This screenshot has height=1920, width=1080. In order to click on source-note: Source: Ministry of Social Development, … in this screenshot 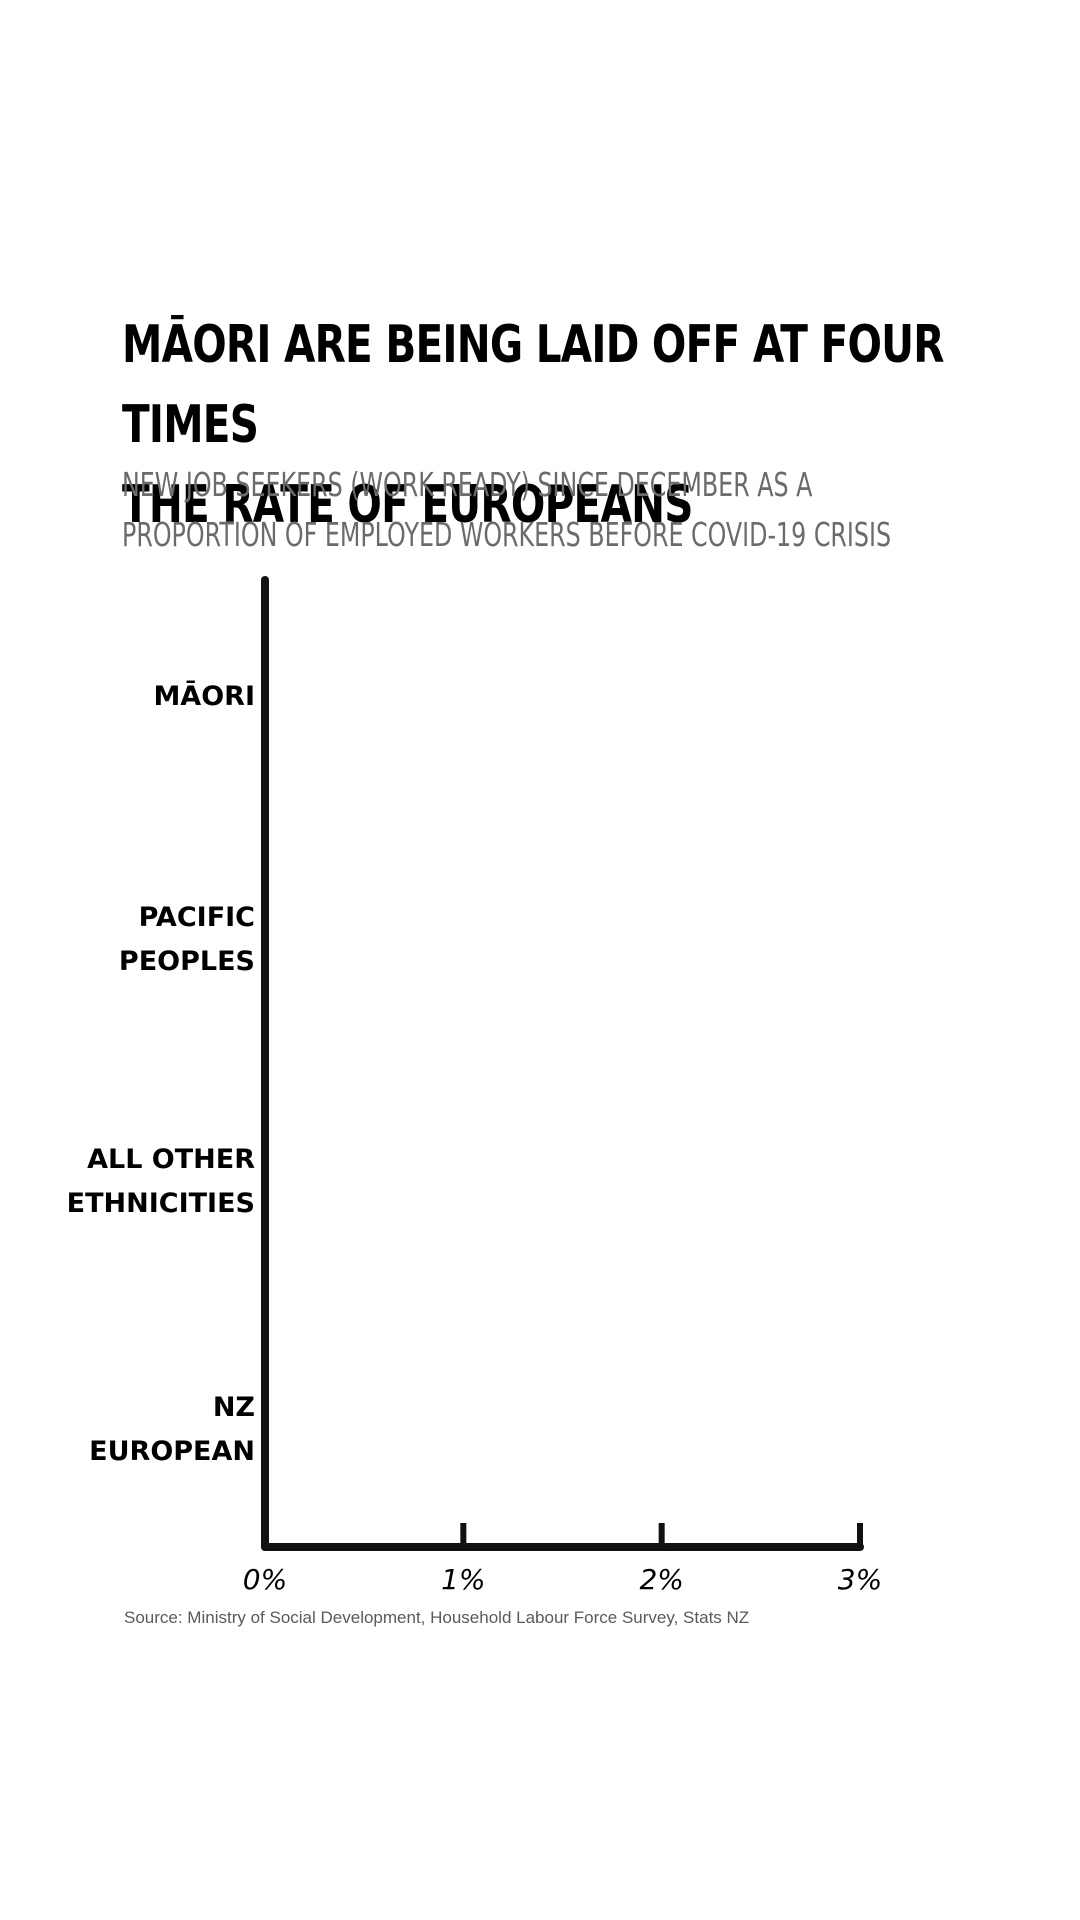, I will do `click(437, 1617)`.